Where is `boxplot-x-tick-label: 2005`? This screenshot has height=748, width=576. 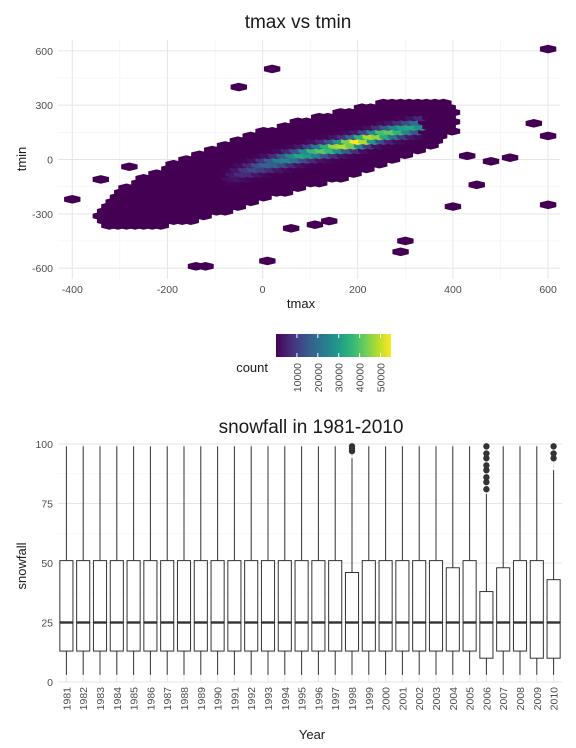 boxplot-x-tick-label: 2005 is located at coordinates (471, 699).